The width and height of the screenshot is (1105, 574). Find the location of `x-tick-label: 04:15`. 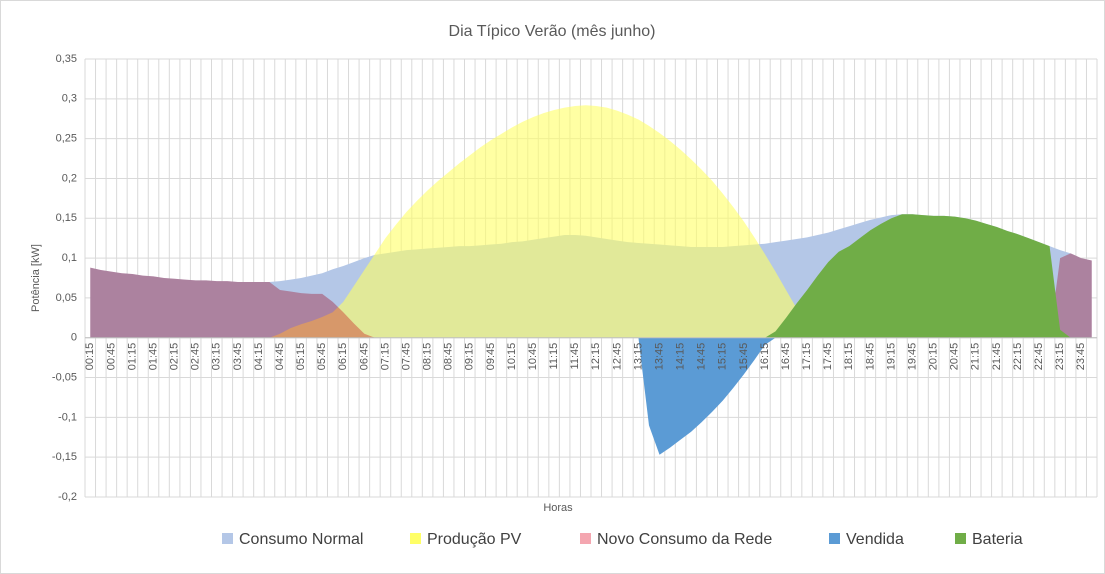

x-tick-label: 04:15 is located at coordinates (259, 357).